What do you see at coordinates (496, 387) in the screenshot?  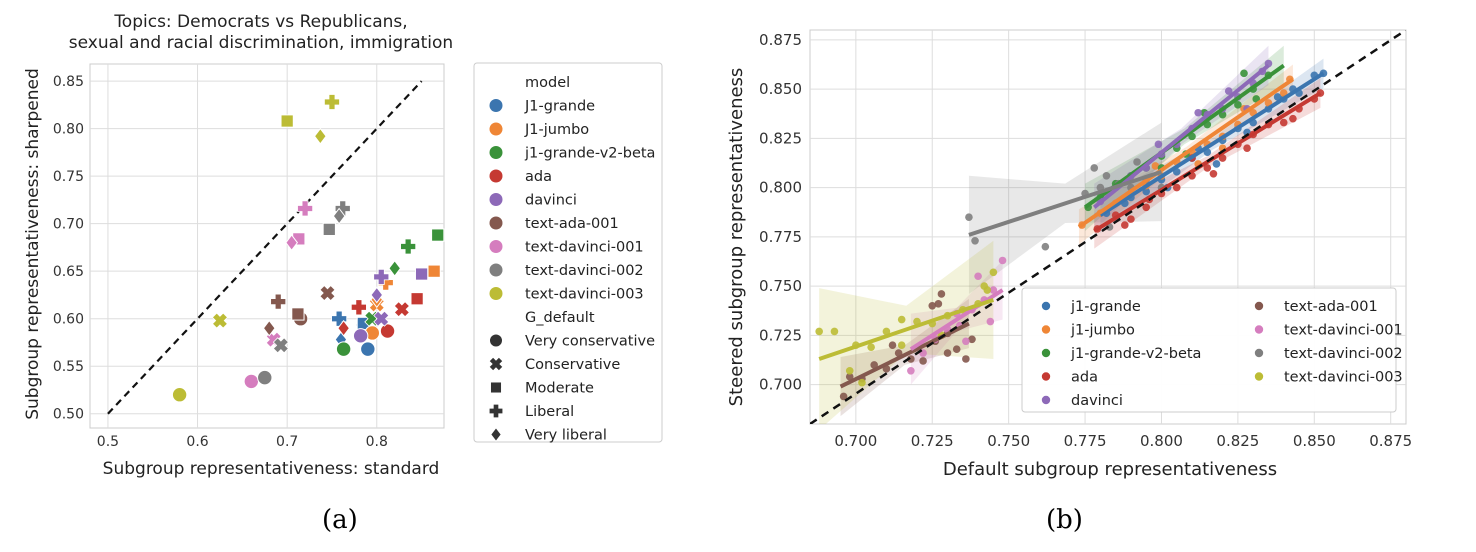 I see `legend-marker-square` at bounding box center [496, 387].